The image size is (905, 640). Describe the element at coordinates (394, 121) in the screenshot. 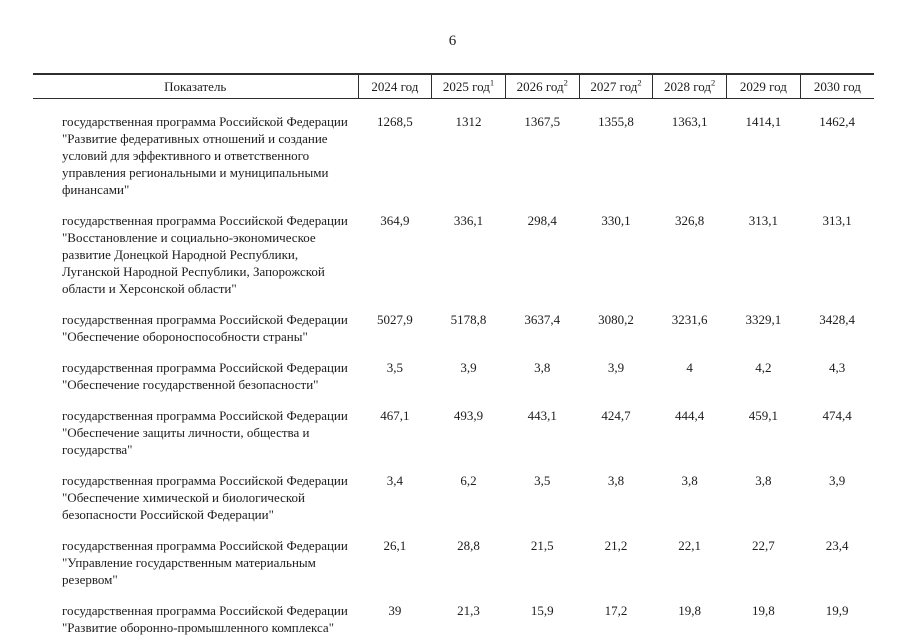

I see `value-cell: 1268,5` at that location.